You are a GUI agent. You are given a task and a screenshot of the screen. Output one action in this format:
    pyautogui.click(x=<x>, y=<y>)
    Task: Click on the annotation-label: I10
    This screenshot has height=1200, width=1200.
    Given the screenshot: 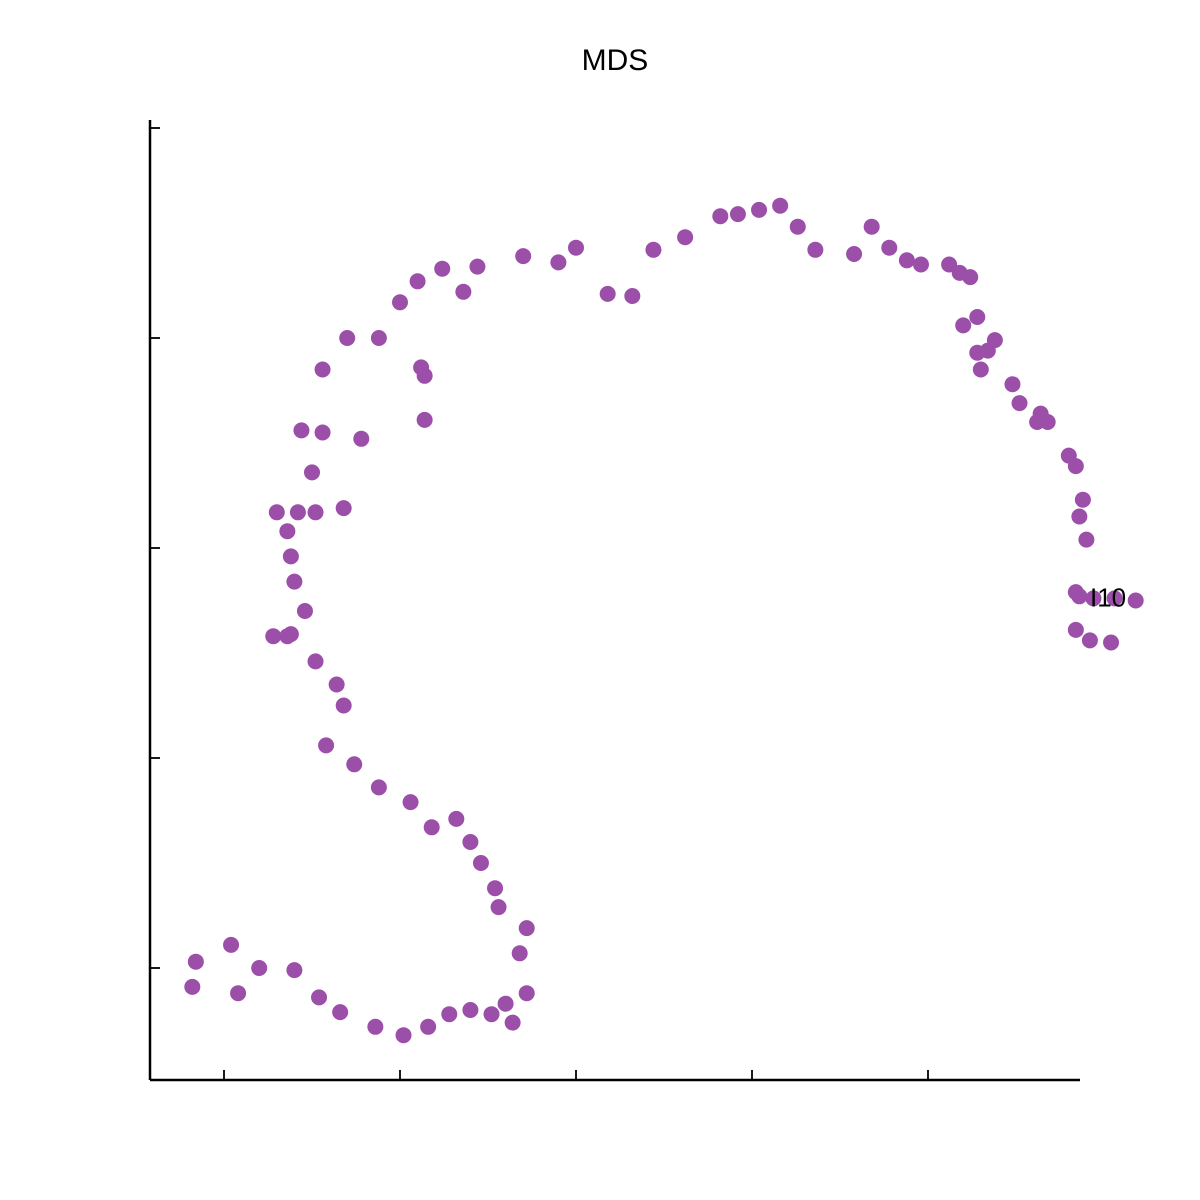 What is the action you would take?
    pyautogui.click(x=1108, y=597)
    